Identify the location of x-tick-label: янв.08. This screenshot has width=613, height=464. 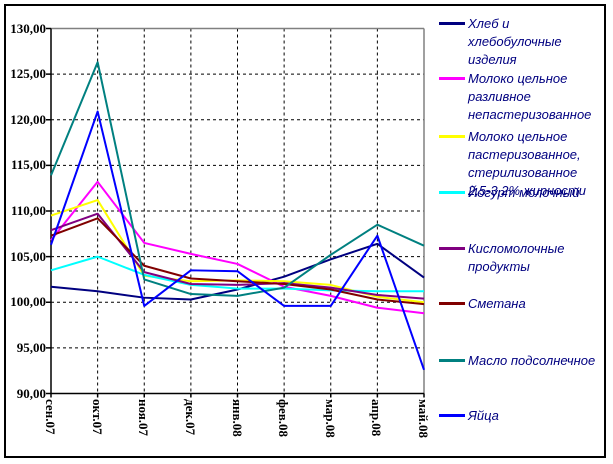
(237, 418).